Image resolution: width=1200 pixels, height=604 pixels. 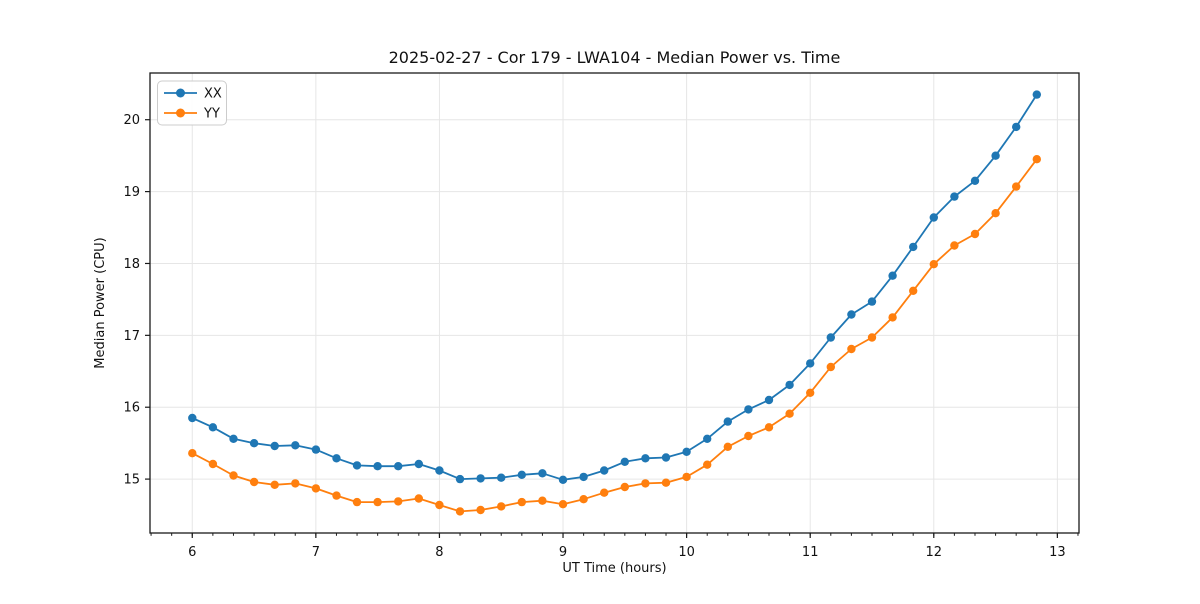 I want to click on legend-marker-xx, so click(x=180, y=93).